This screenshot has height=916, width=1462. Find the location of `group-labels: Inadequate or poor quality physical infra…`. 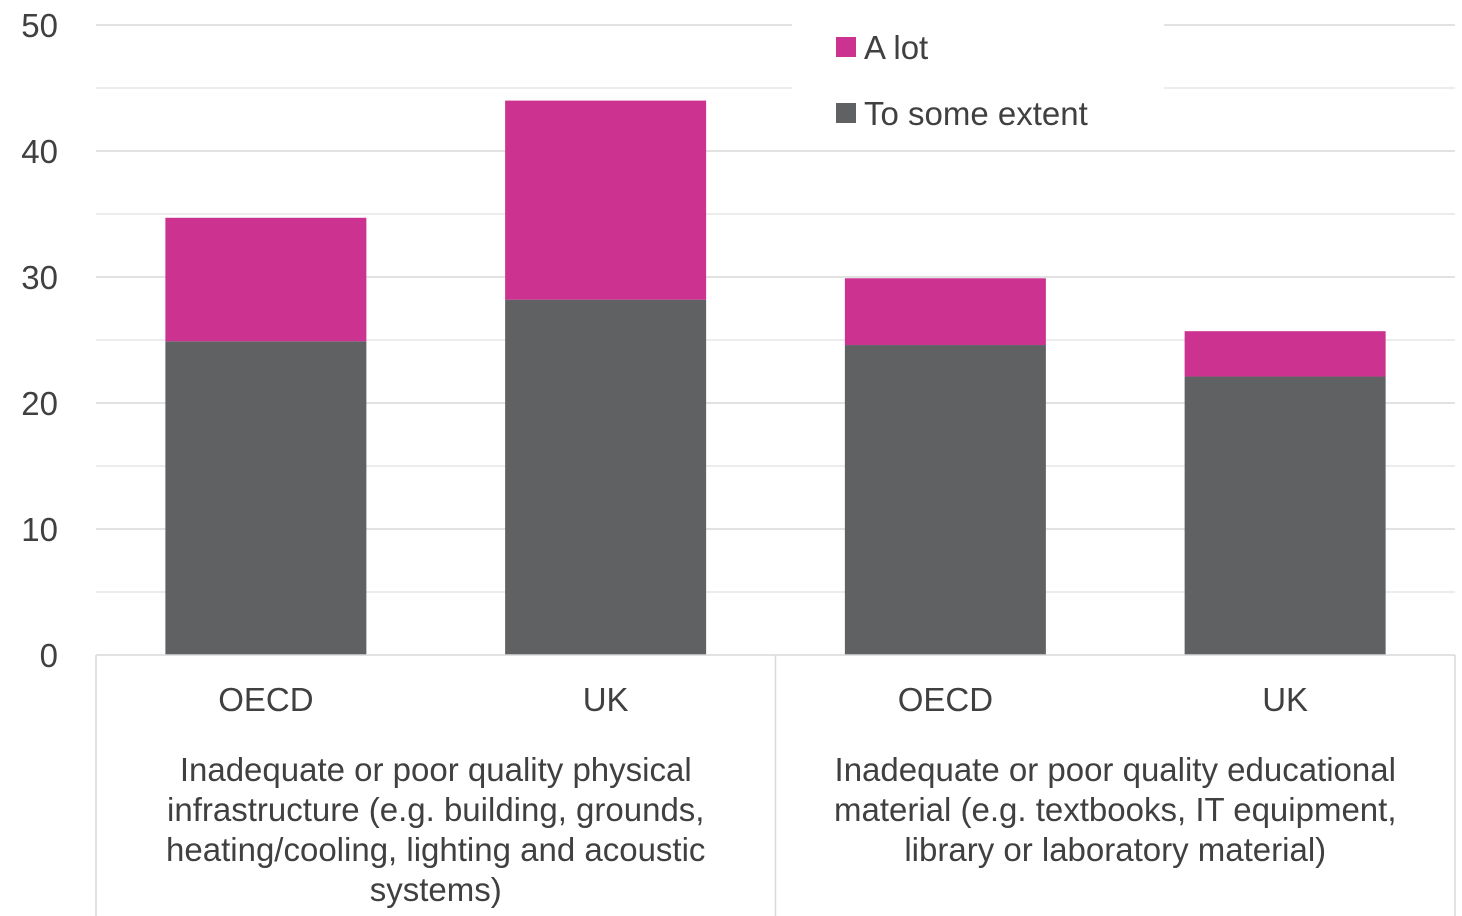

group-labels: Inadequate or poor quality physical infra… is located at coordinates (781, 829).